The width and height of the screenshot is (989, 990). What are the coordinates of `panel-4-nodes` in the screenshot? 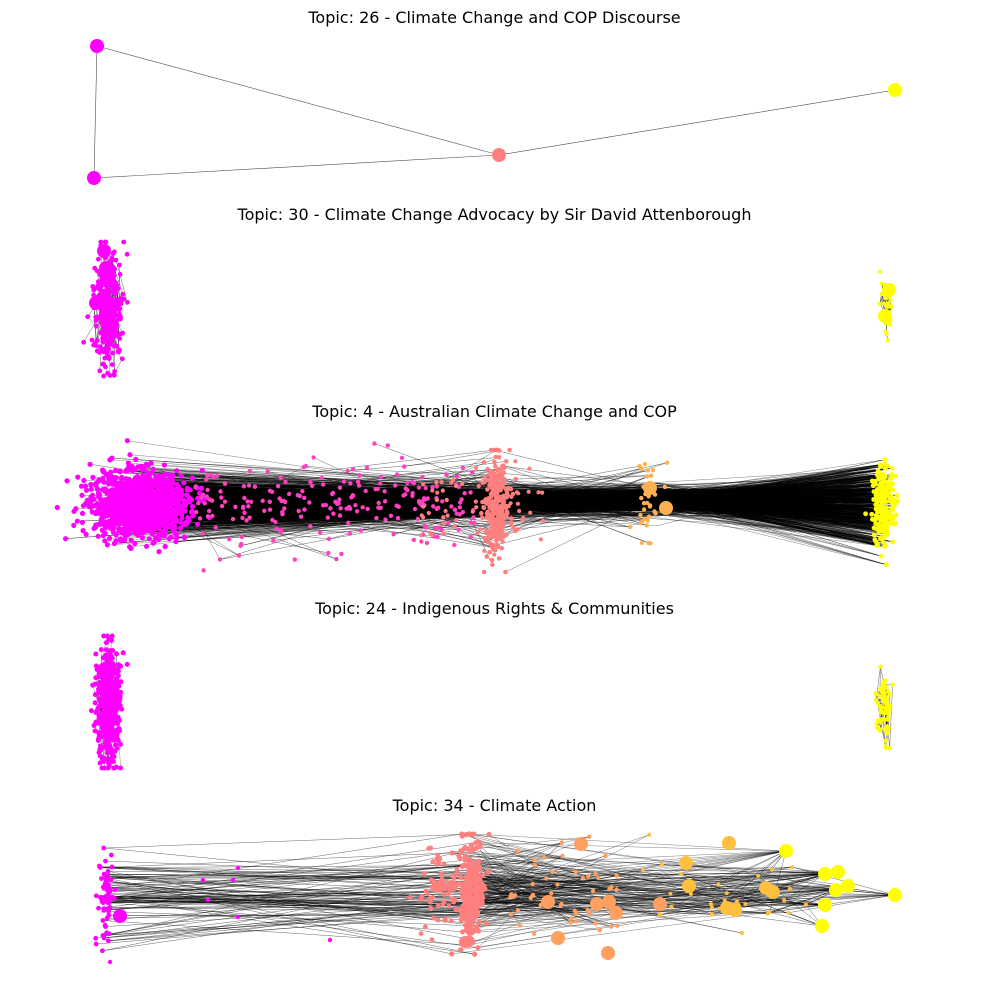 It's located at (491, 702).